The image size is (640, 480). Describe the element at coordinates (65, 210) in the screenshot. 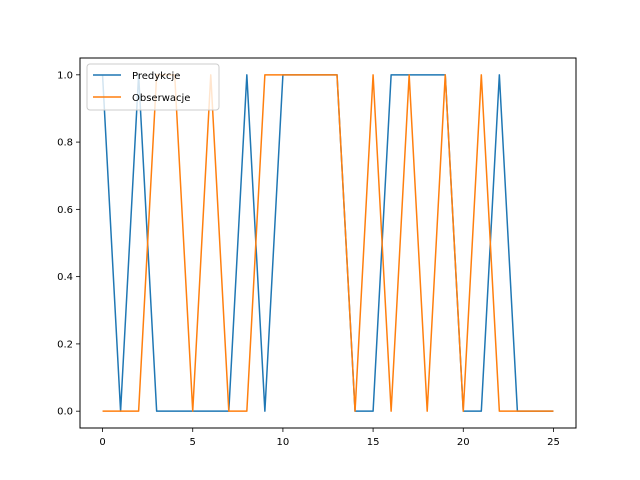

I see `y-tick-label: 0.6` at that location.